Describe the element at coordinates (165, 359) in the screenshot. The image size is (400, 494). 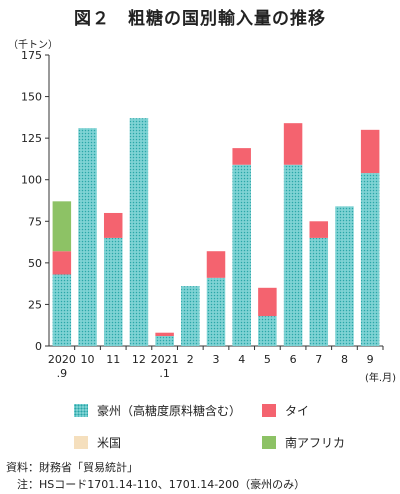
I see `x-tick-label: 2021` at that location.